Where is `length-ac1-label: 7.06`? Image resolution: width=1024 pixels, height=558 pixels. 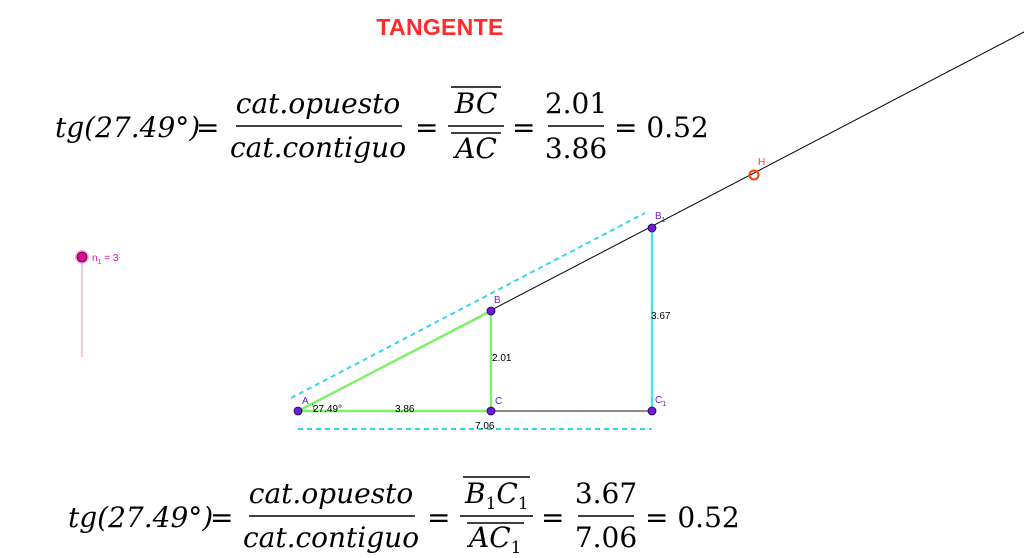
length-ac1-label: 7.06 is located at coordinates (485, 426).